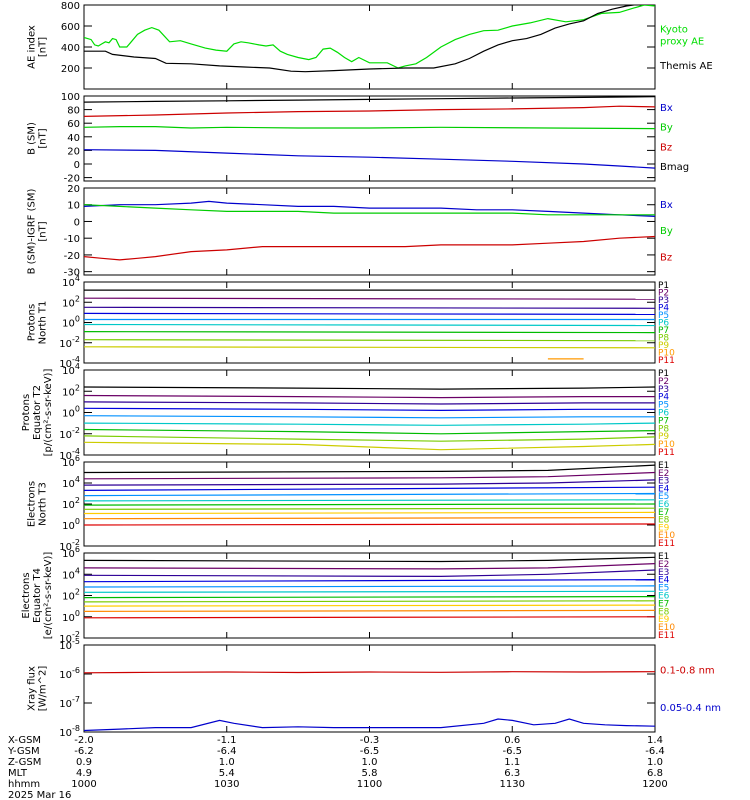 The width and height of the screenshot is (750, 800). What do you see at coordinates (663, 286) in the screenshot?
I see `legend-label: P1` at bounding box center [663, 286].